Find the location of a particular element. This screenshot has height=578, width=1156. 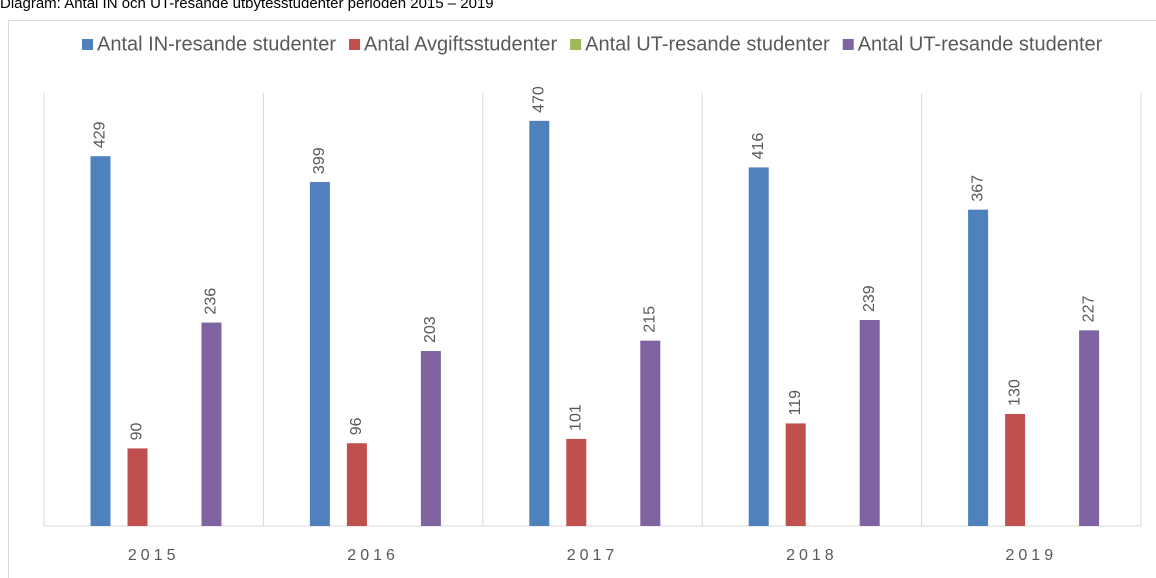

data-label: 119 is located at coordinates (795, 403).